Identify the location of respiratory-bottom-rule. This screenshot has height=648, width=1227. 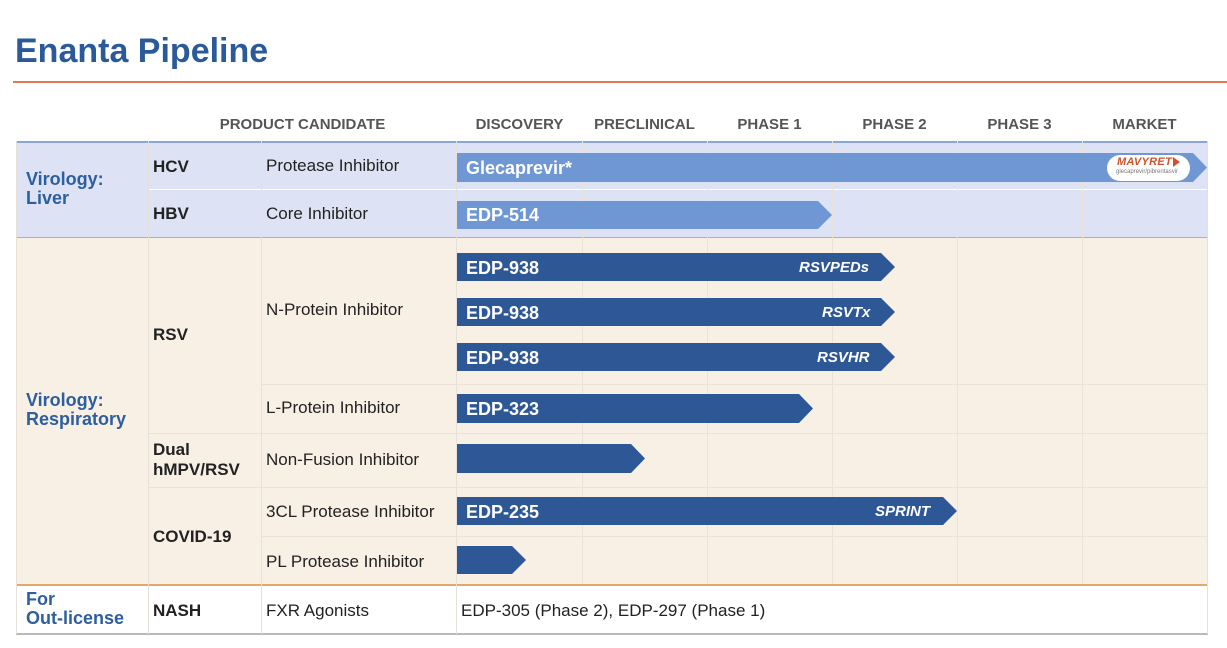
(612, 585).